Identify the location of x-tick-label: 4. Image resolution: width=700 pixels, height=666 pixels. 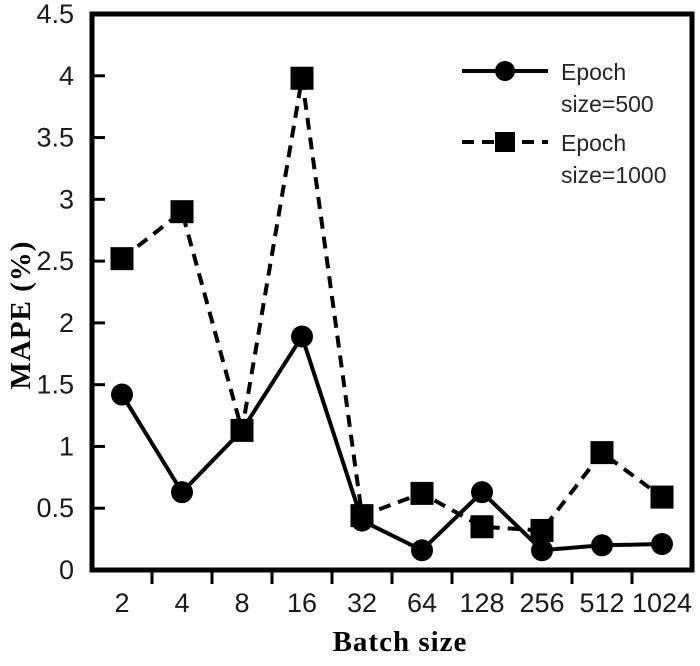
(181, 603).